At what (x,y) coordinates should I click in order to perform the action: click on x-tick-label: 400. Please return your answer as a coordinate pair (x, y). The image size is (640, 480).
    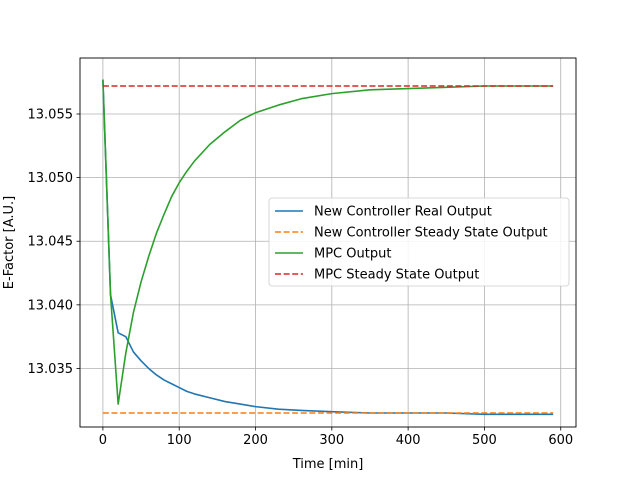
    Looking at the image, I should click on (408, 440).